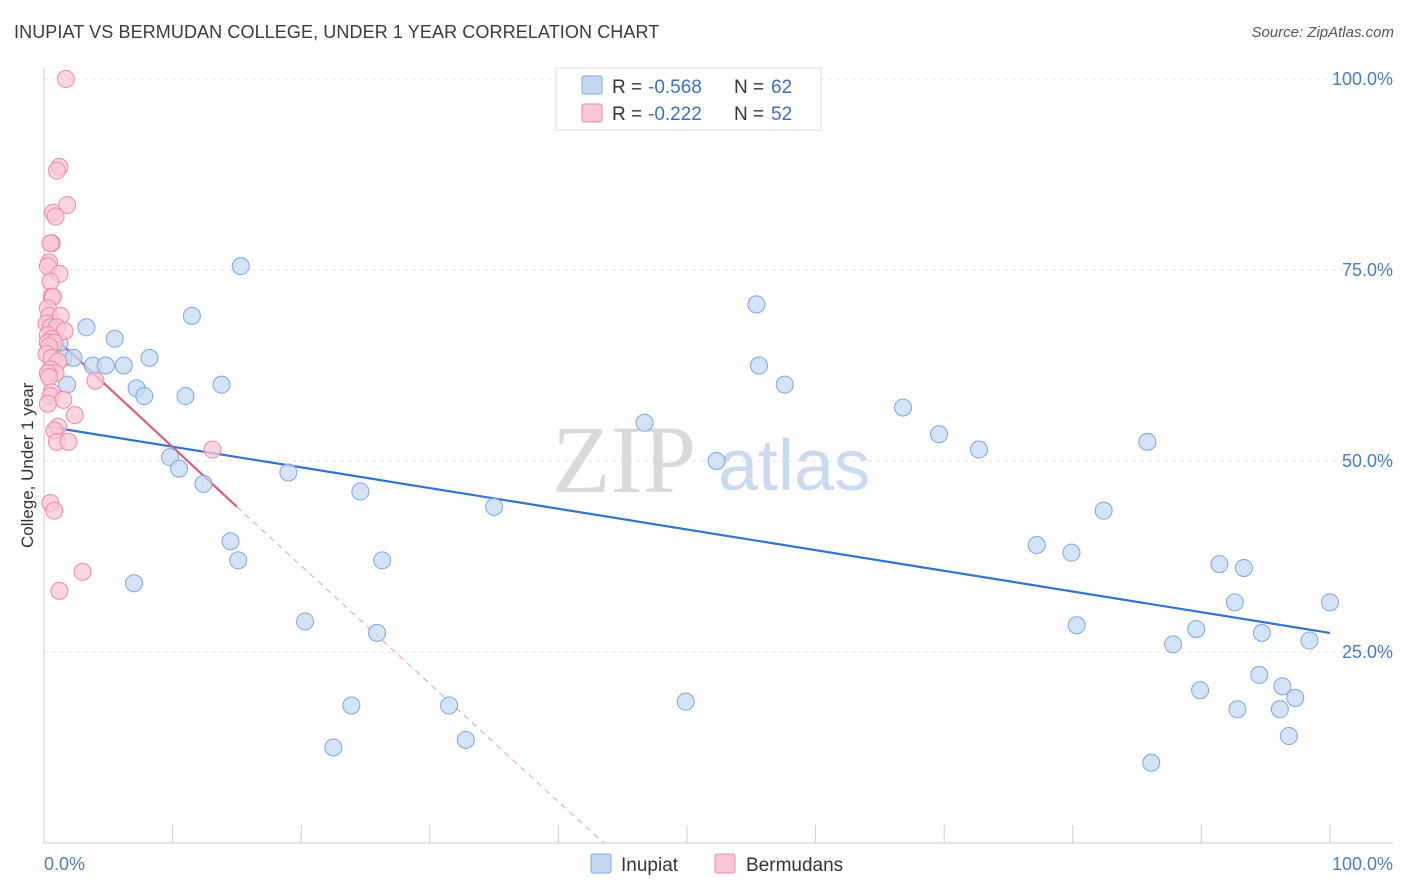 Image resolution: width=1406 pixels, height=892 pixels. What do you see at coordinates (675, 87) in the screenshot?
I see `legend-r-value-inupiat: -0.568` at bounding box center [675, 87].